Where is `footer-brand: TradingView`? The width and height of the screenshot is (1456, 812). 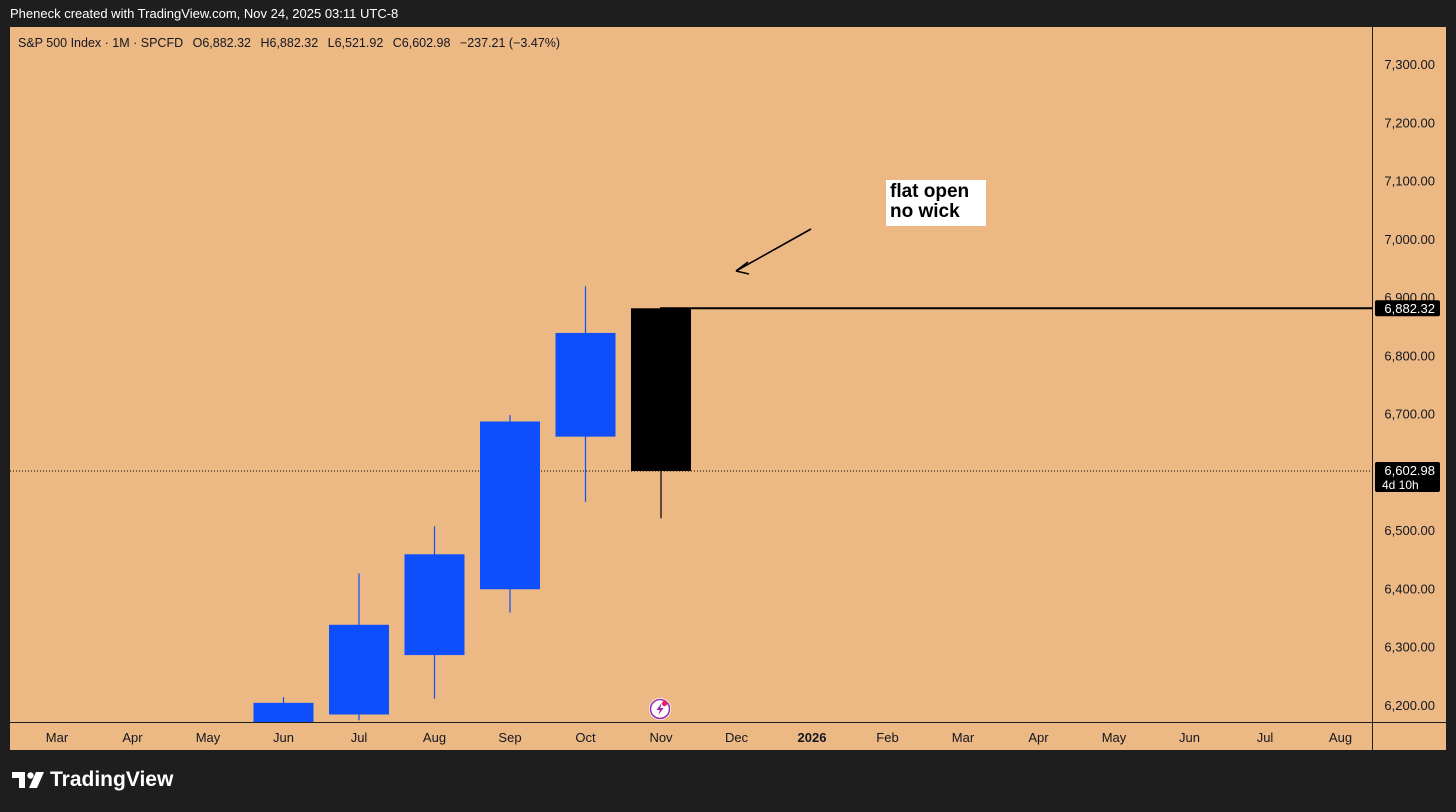
footer-brand: TradingView is located at coordinates (112, 779).